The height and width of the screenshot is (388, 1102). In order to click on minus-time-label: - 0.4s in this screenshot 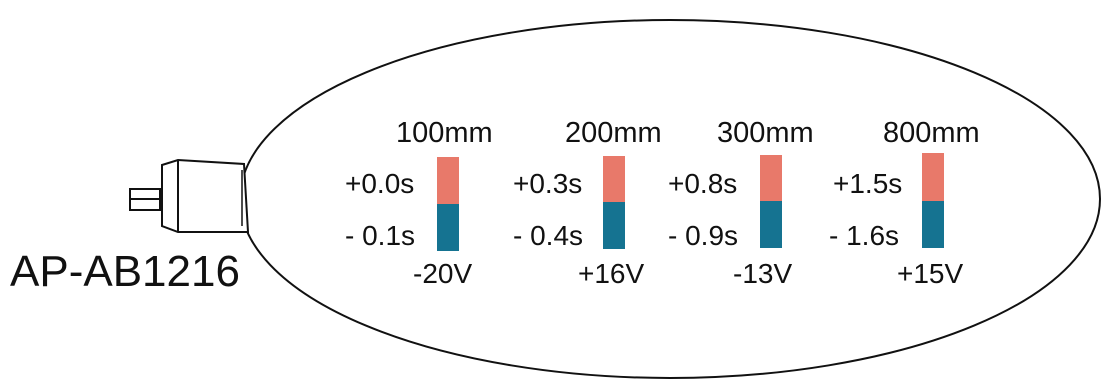, I will do `click(548, 235)`.